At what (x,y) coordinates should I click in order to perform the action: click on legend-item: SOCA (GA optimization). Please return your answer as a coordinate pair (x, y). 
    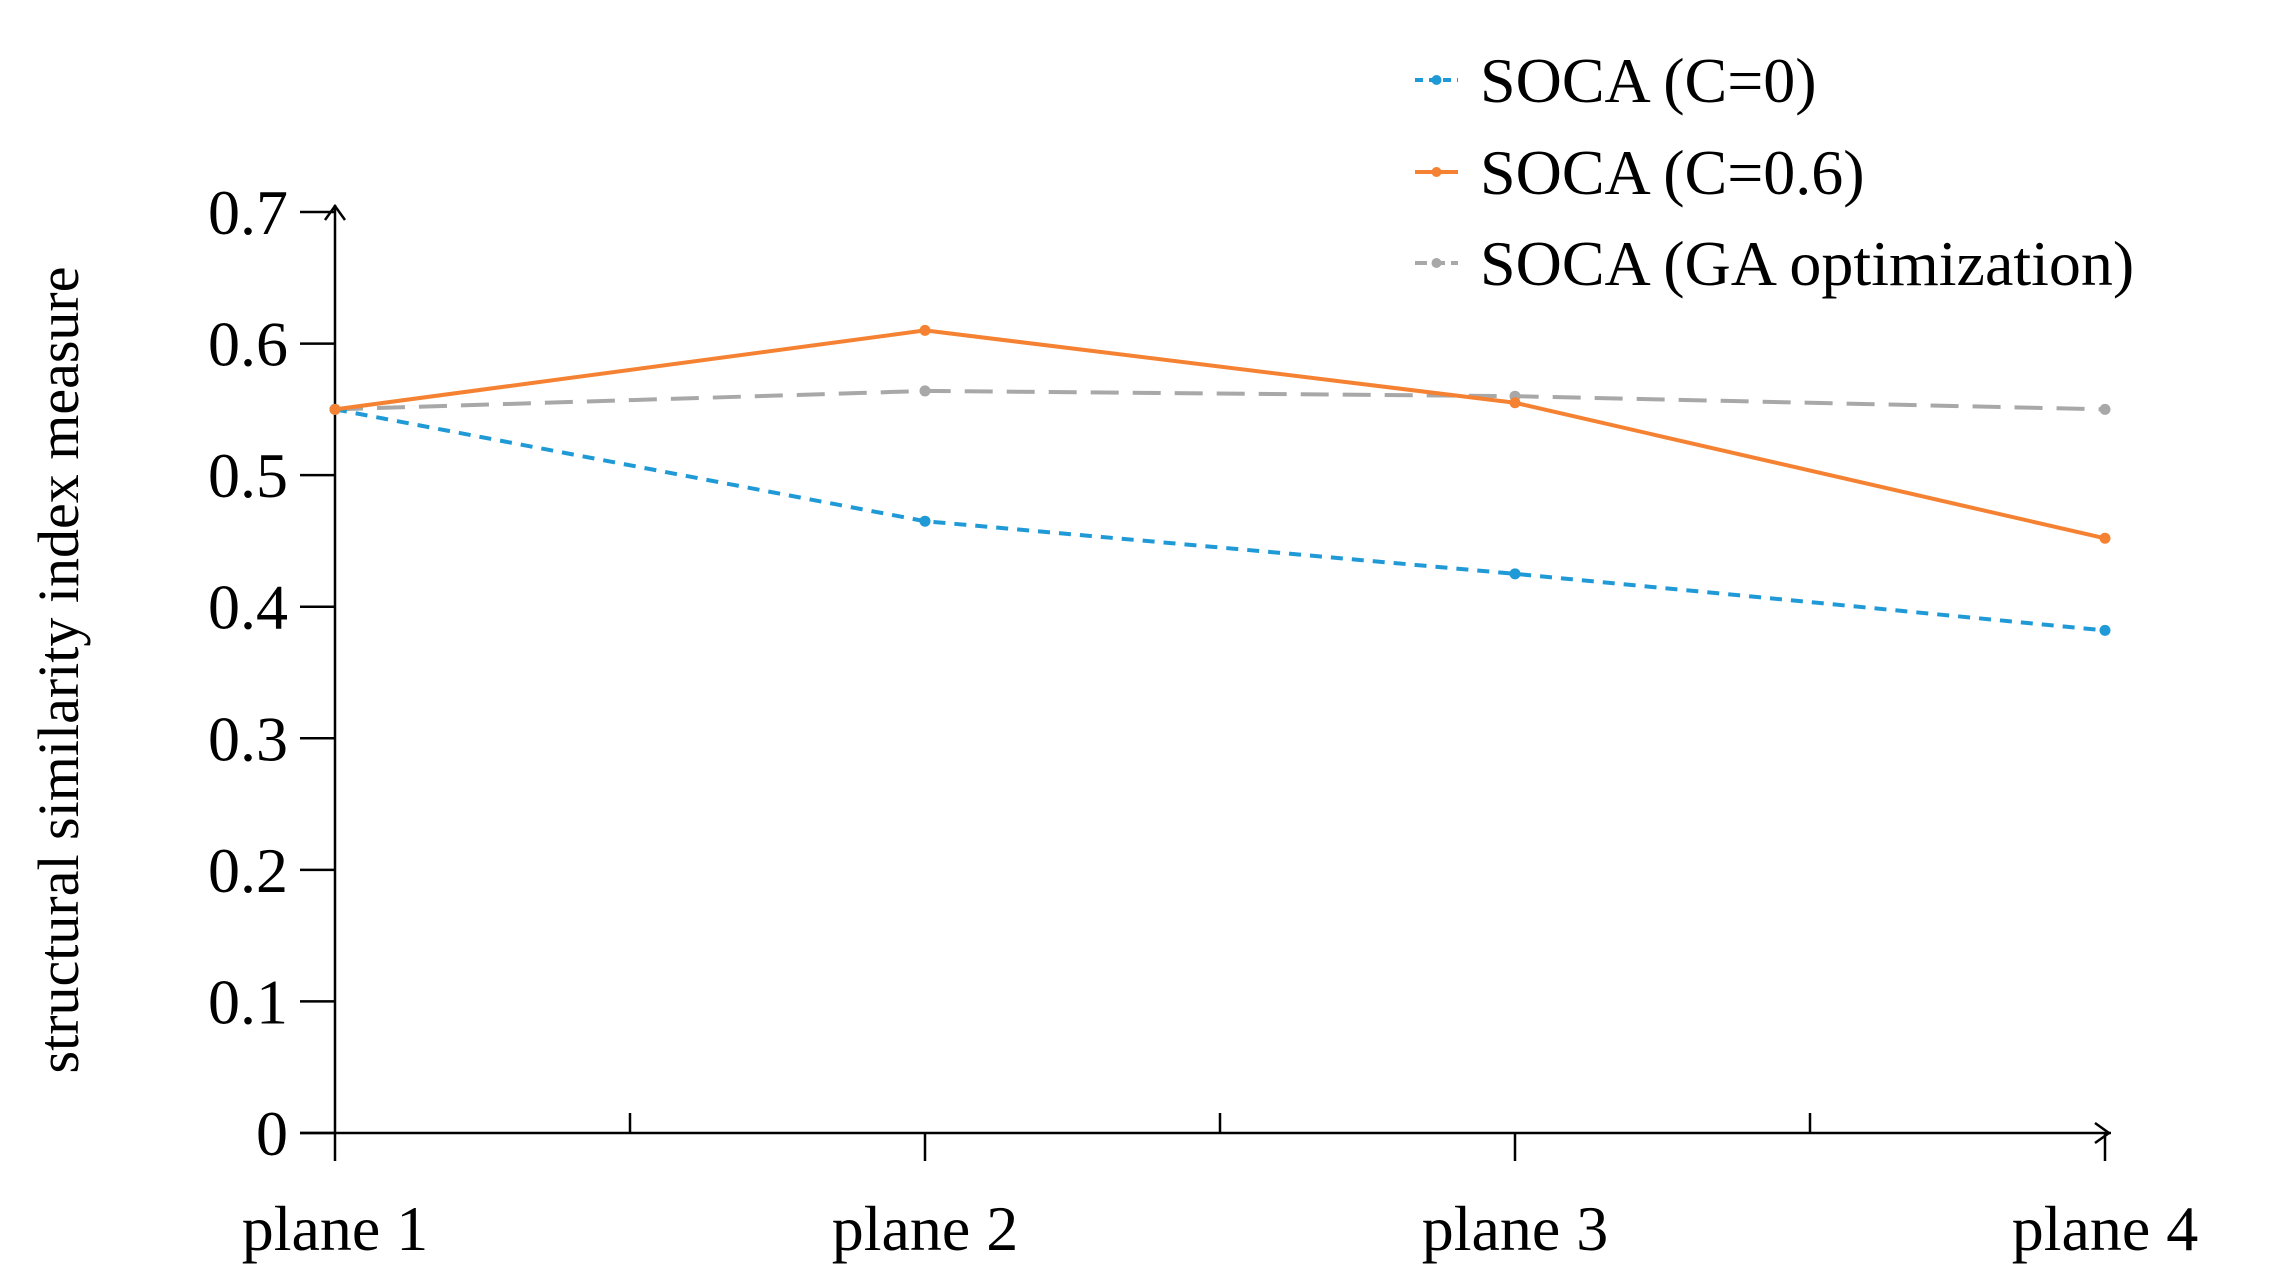
    Looking at the image, I should click on (1774, 263).